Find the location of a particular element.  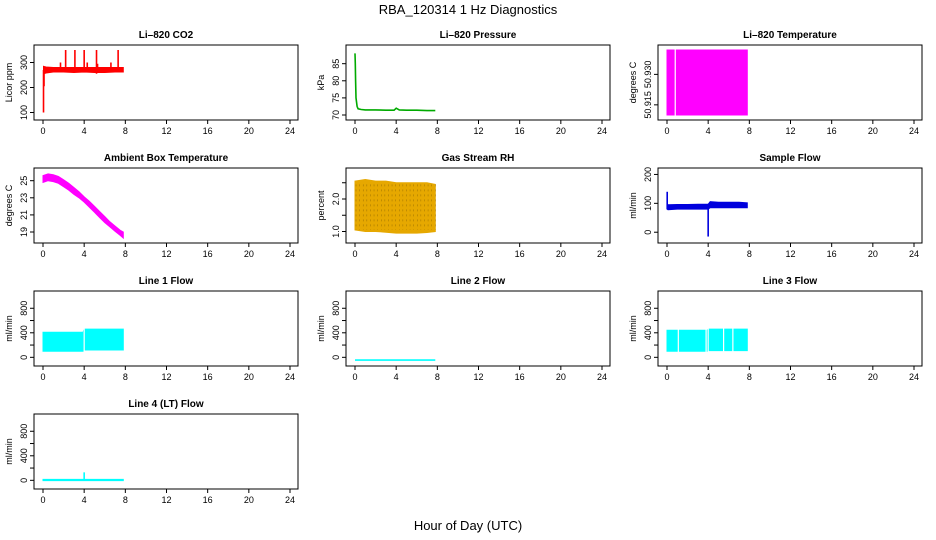

panel-title: Li–820 CO2 is located at coordinates (166, 35).